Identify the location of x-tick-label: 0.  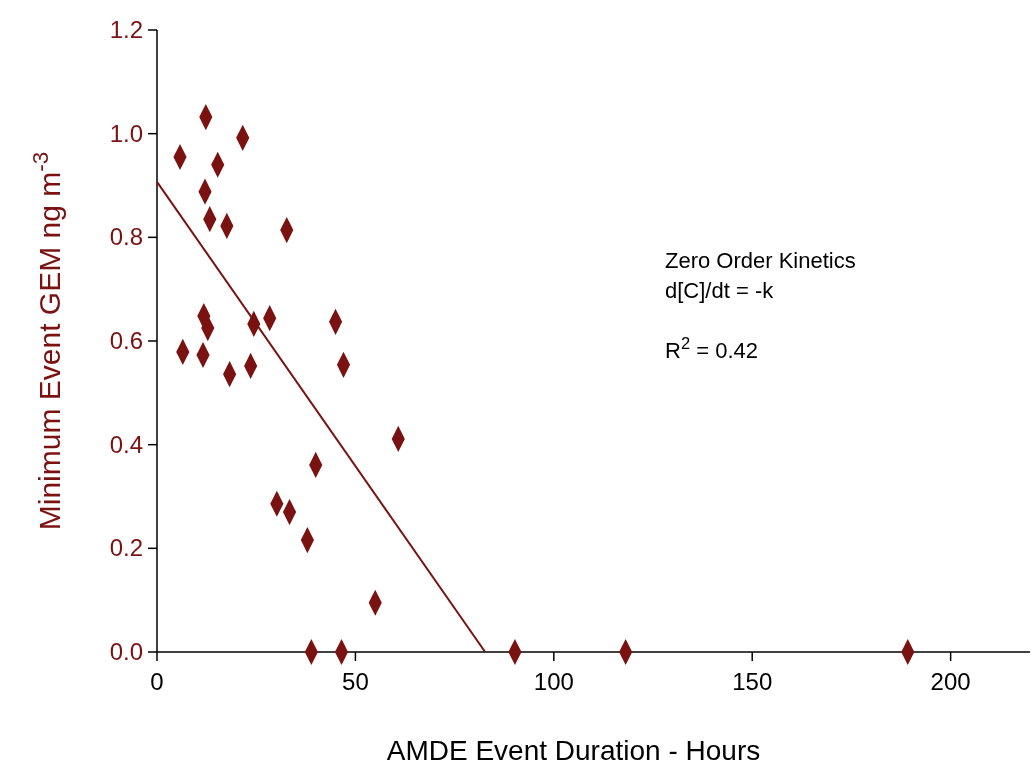
(157, 681).